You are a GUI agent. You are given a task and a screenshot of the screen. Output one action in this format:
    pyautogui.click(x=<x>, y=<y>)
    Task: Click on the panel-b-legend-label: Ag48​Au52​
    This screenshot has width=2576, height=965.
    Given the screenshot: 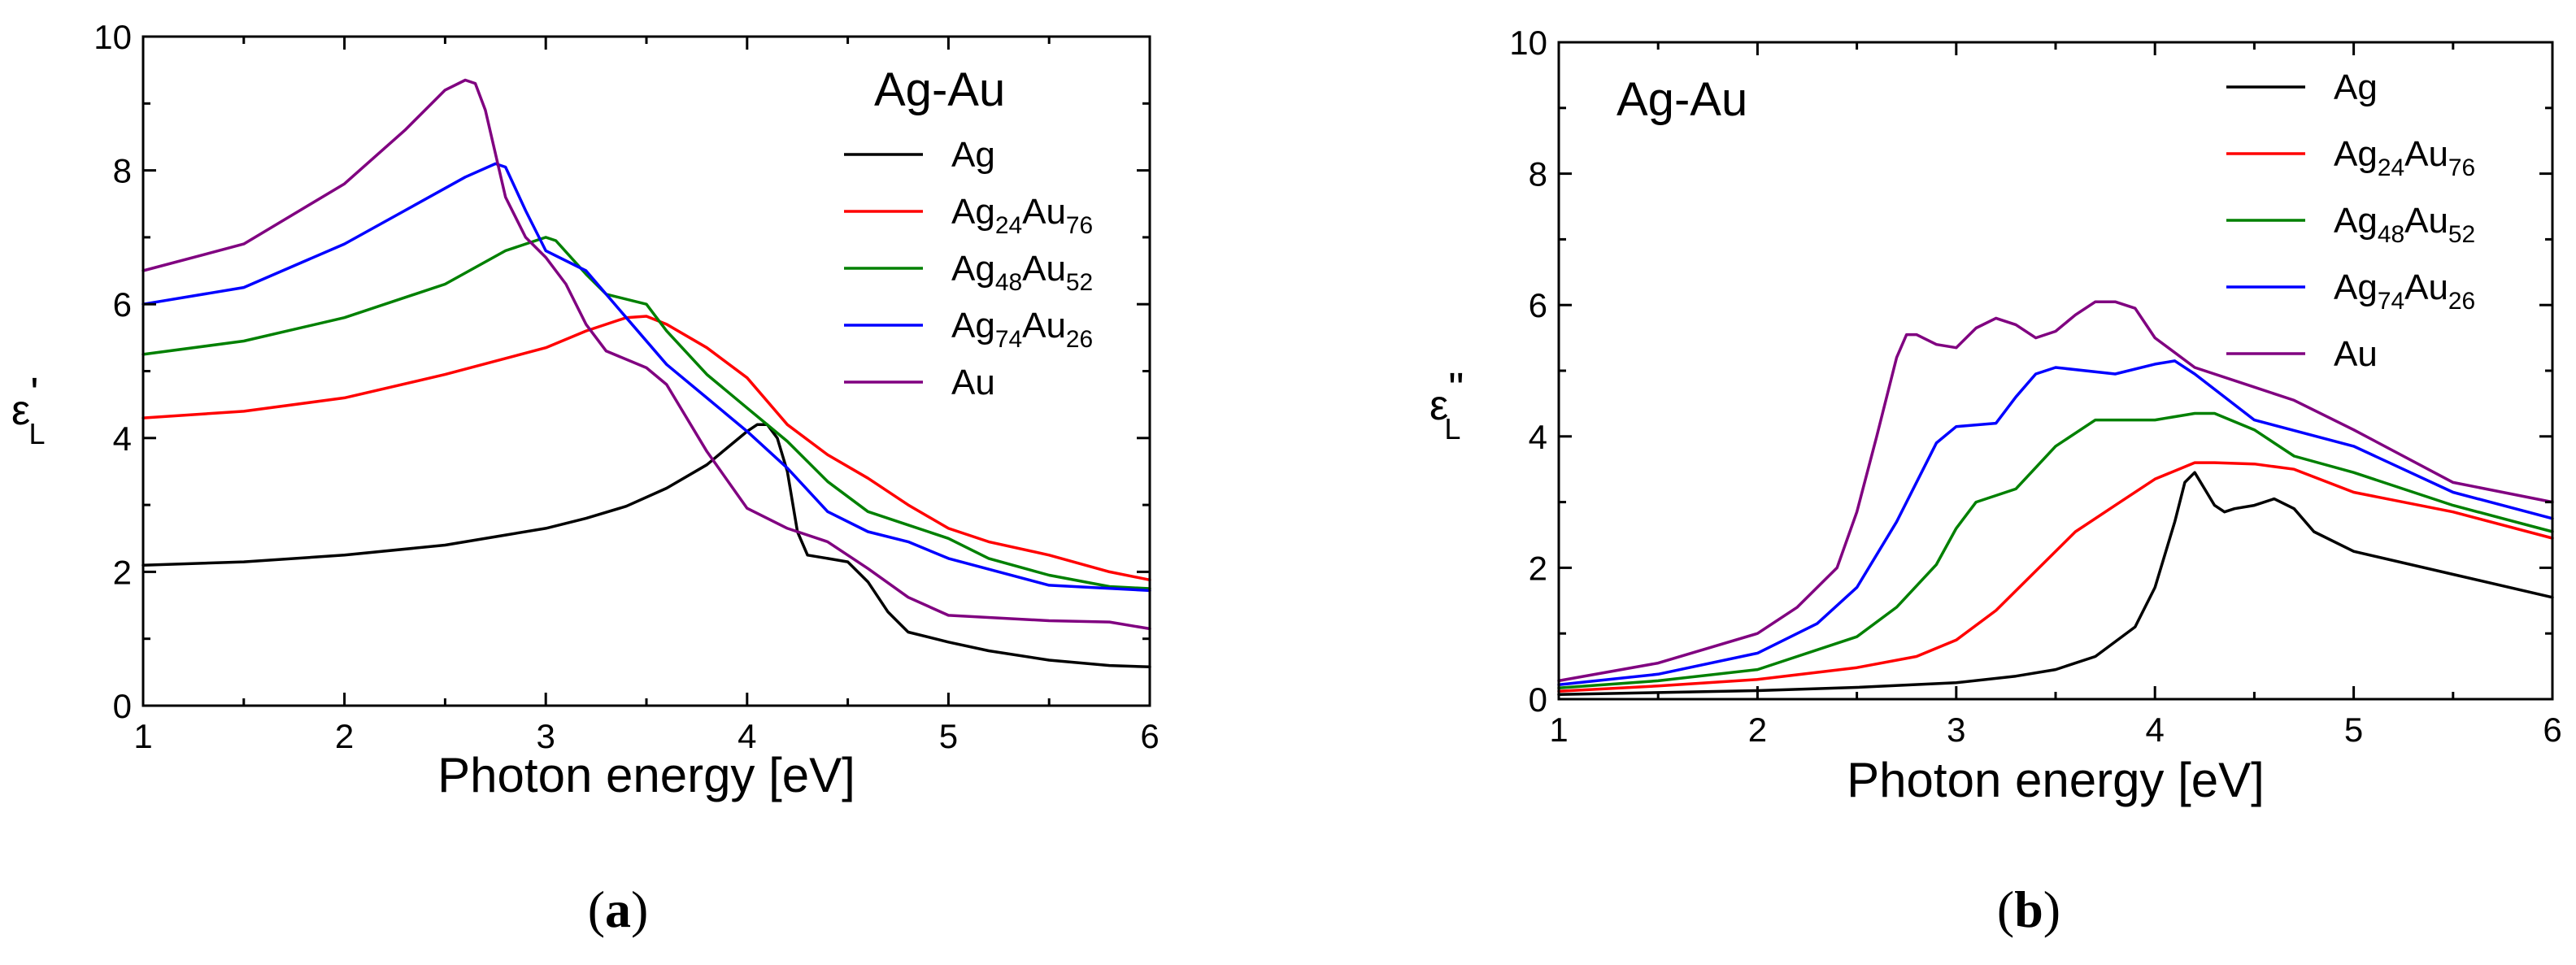 What is the action you would take?
    pyautogui.click(x=2405, y=224)
    